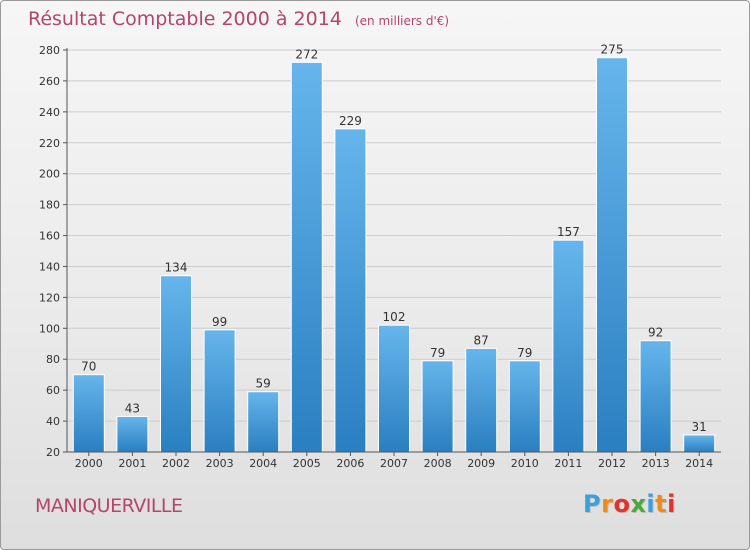 The width and height of the screenshot is (750, 550). I want to click on data-label: 157, so click(568, 232).